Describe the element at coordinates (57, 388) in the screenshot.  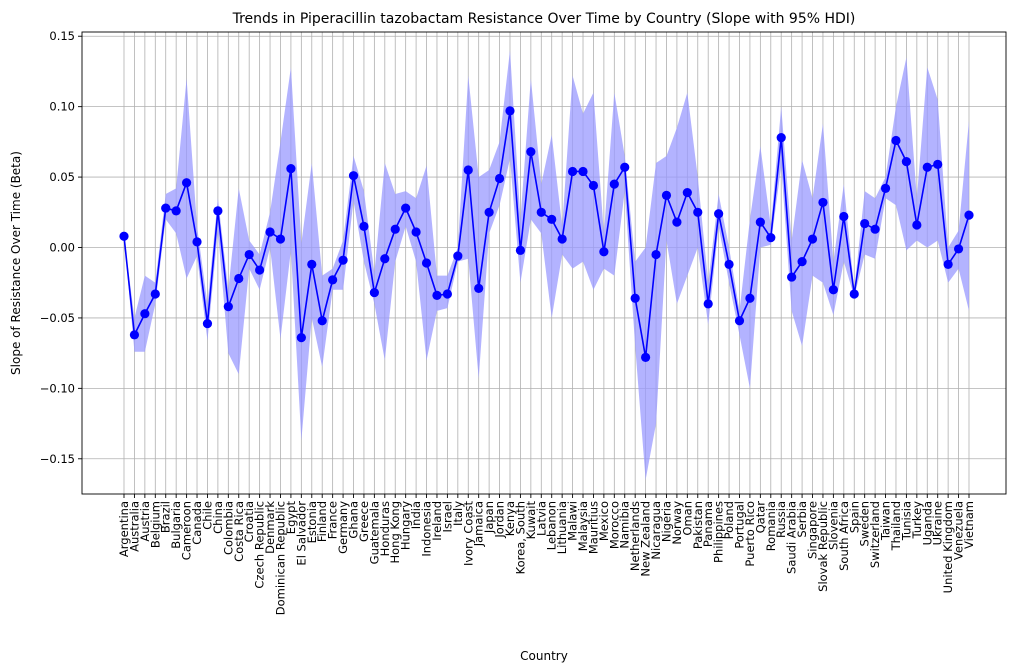
I see `y-tick-label: −0.10` at that location.